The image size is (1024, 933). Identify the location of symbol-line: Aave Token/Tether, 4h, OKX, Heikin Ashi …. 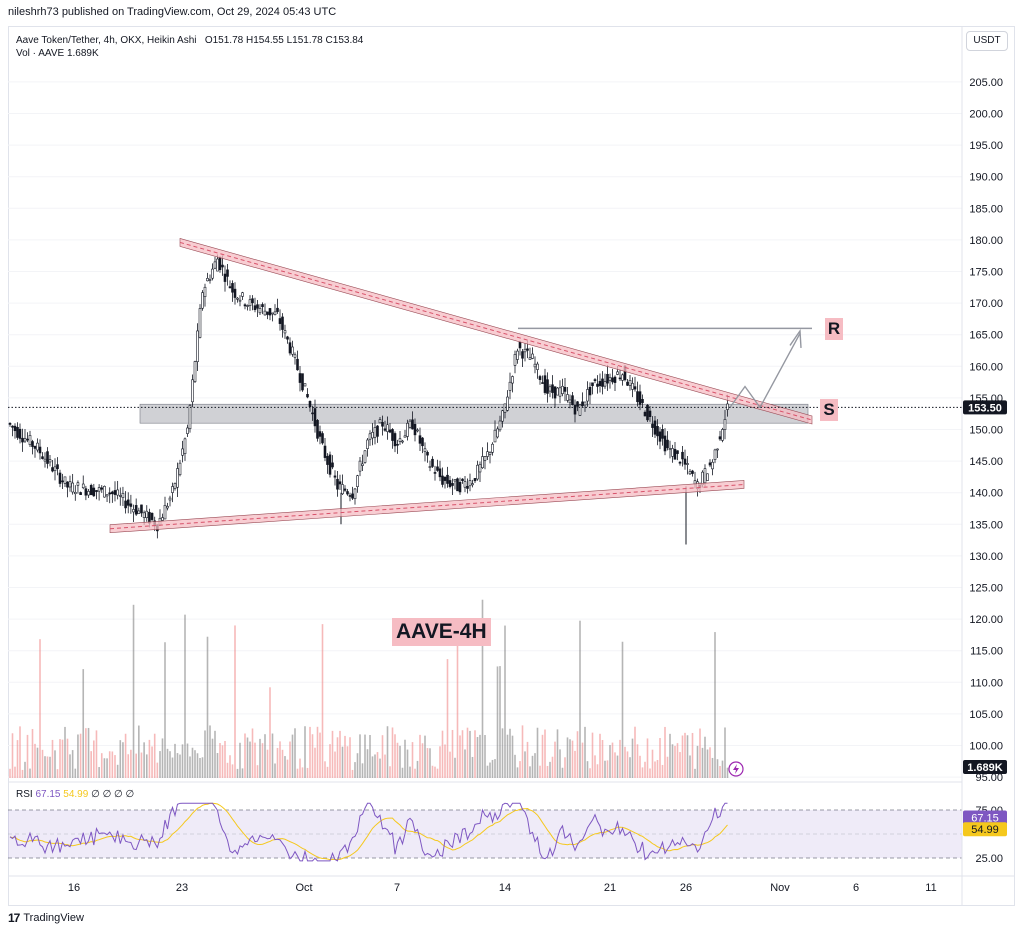
(189, 40).